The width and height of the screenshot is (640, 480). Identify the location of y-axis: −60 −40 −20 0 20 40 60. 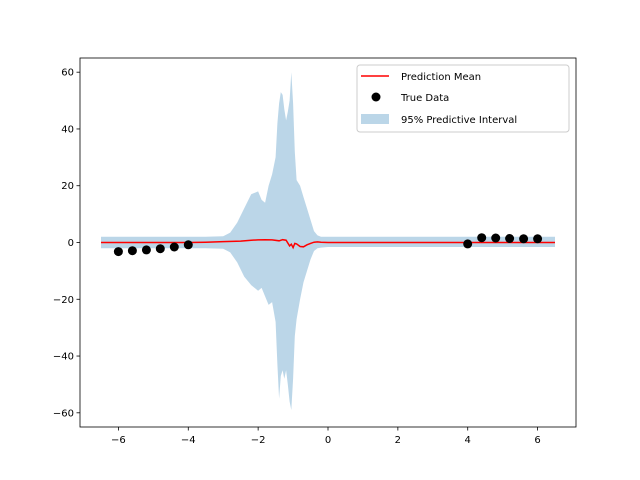
(66, 243).